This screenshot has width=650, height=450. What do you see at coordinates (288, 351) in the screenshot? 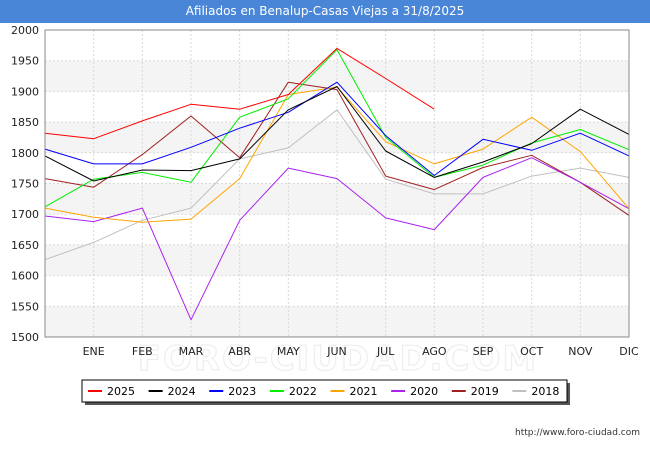
I see `x-tick-label: MAY` at bounding box center [288, 351].